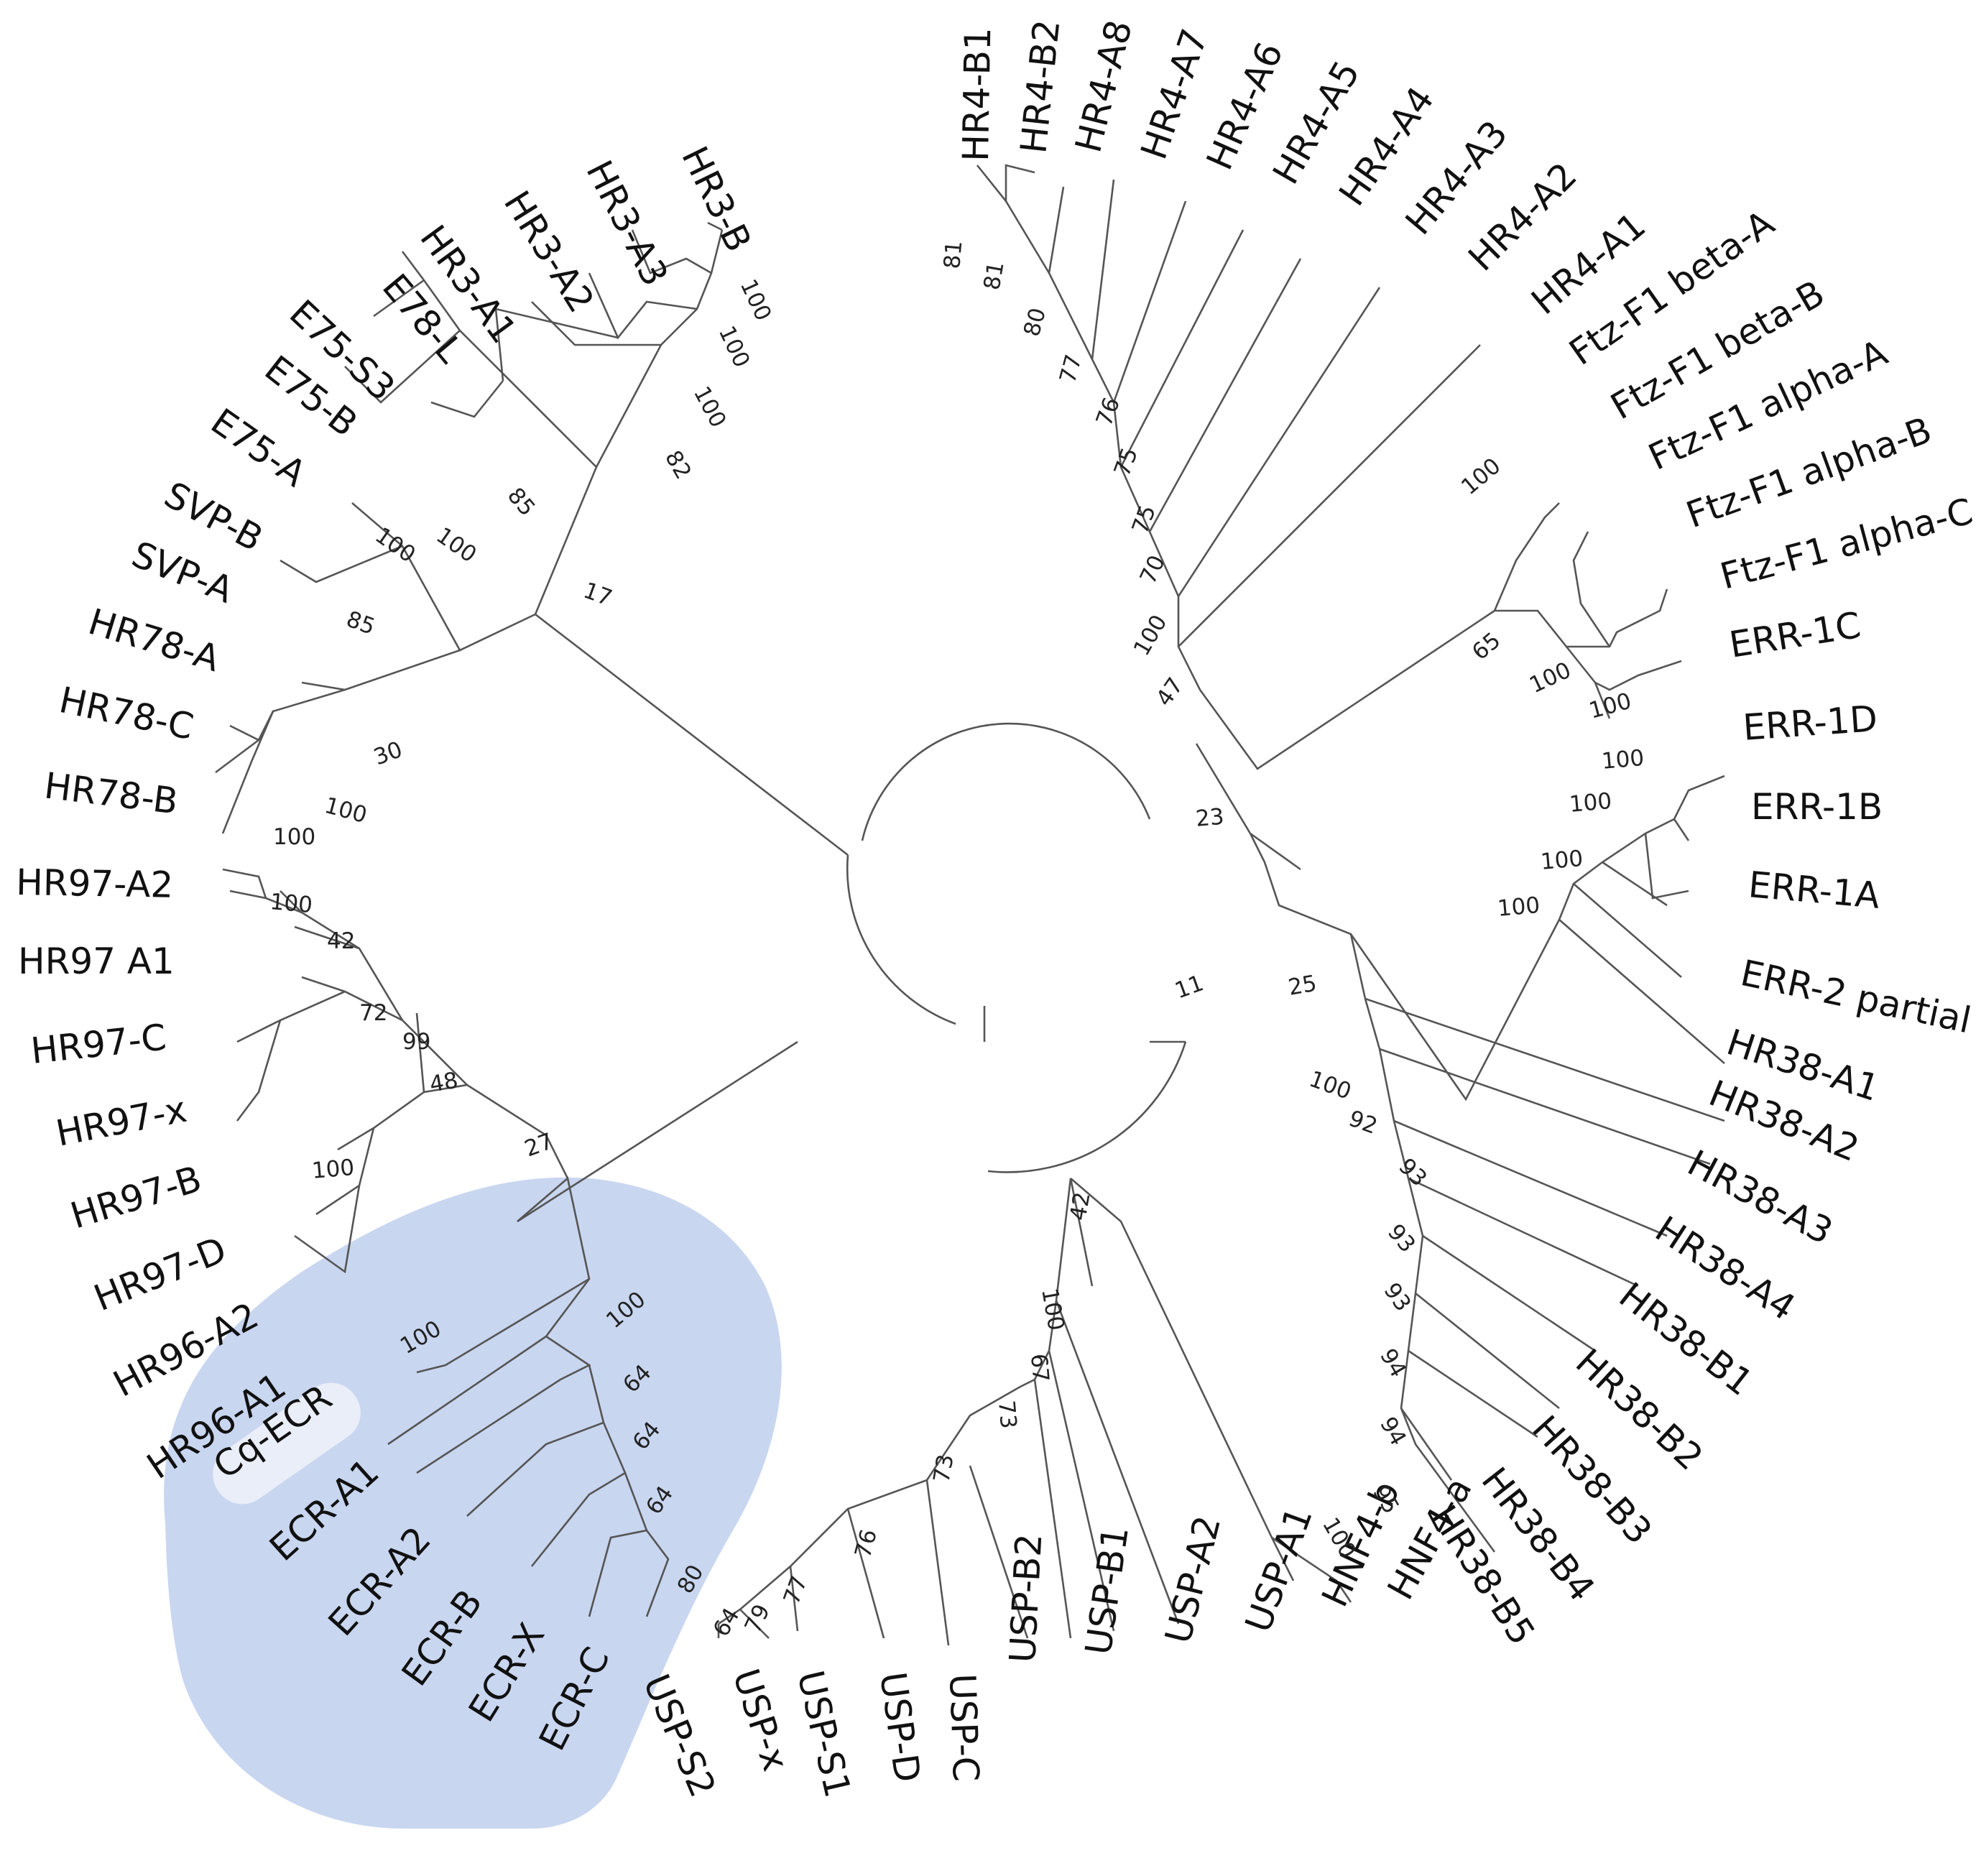 This screenshot has height=1876, width=1981. I want to click on leaf-label: HR78-A, so click(153, 641).